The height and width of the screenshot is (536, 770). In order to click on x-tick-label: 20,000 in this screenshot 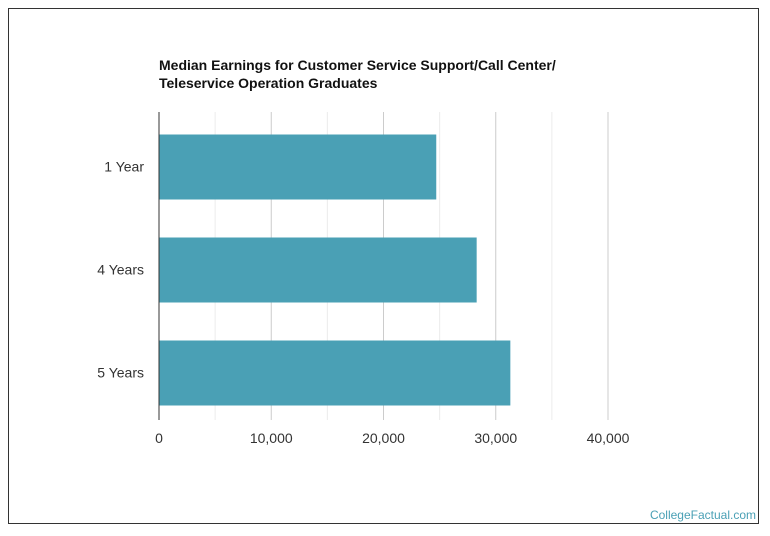, I will do `click(383, 438)`.